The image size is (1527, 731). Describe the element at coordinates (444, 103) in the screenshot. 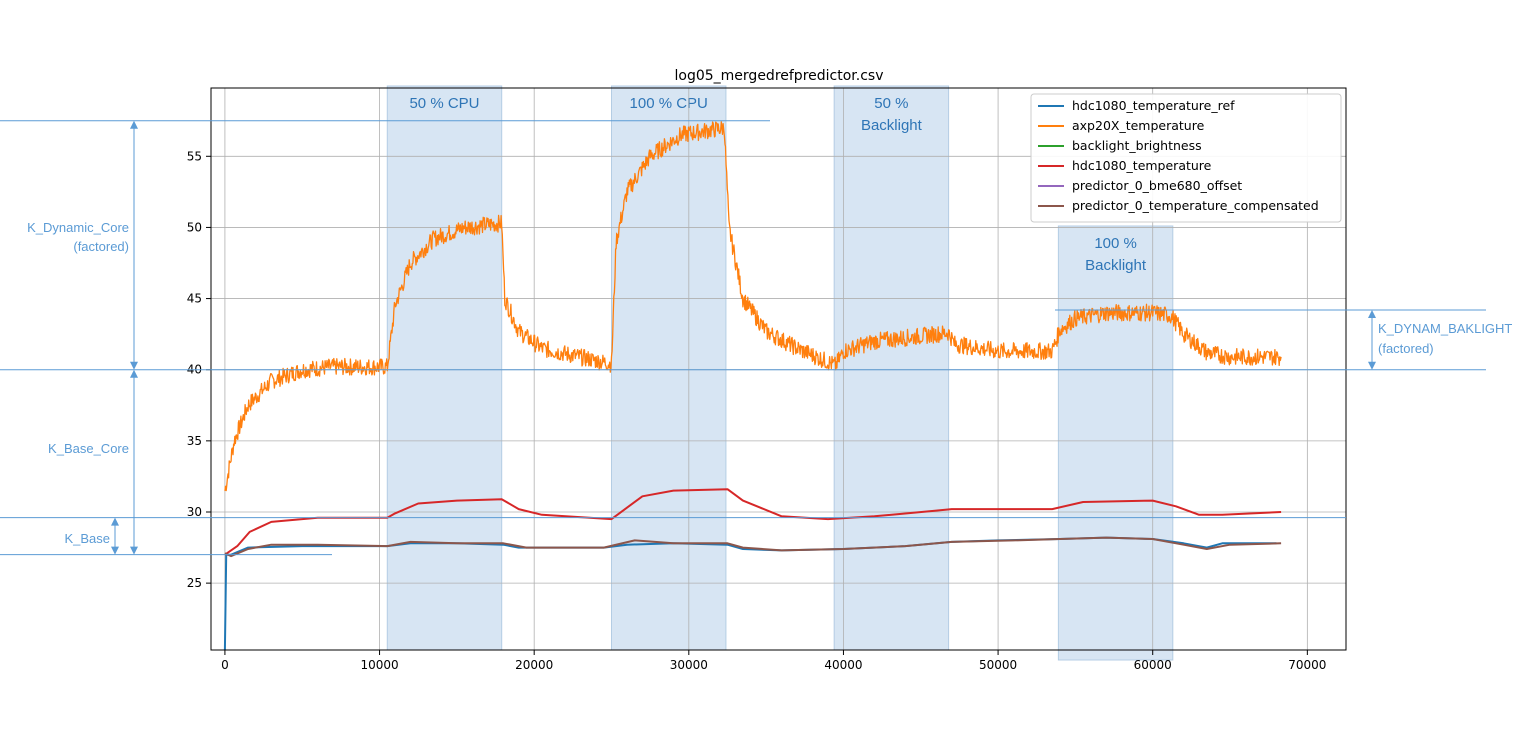

I see `phase-label: 50 % CPU` at that location.